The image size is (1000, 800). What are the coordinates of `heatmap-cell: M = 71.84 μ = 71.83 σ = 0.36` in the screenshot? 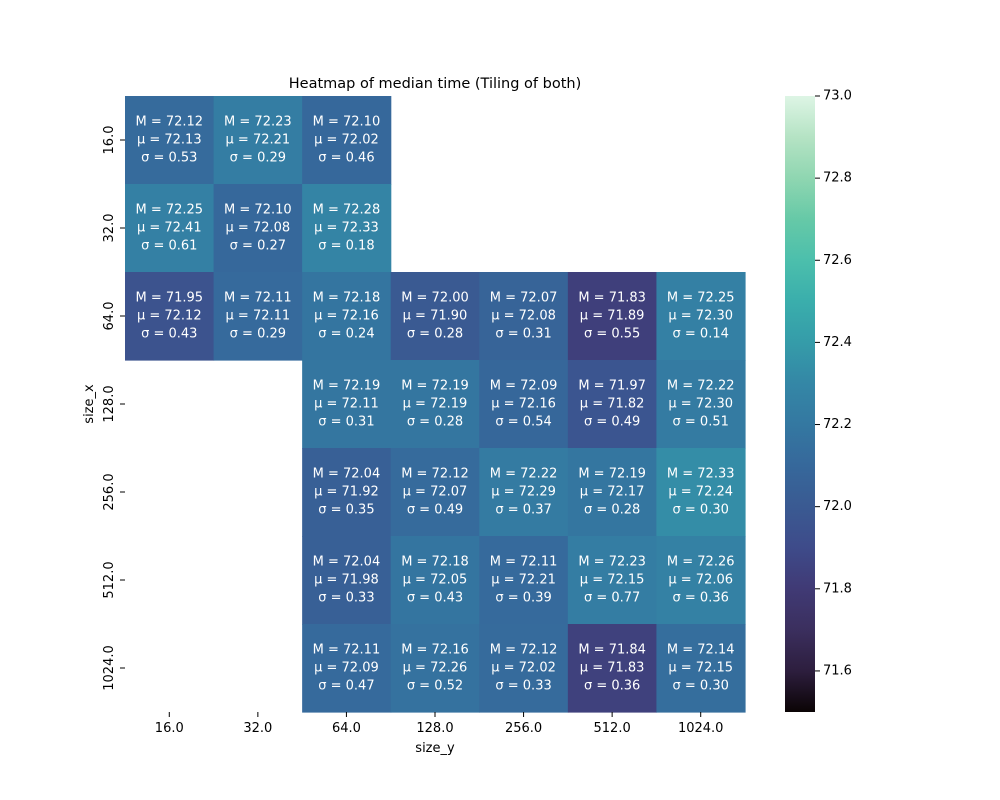 It's located at (612, 668).